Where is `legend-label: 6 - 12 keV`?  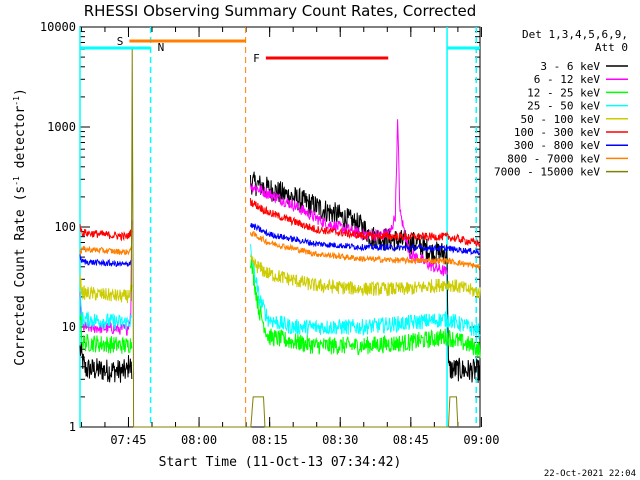
legend-label: 6 - 12 keV is located at coordinates (567, 79).